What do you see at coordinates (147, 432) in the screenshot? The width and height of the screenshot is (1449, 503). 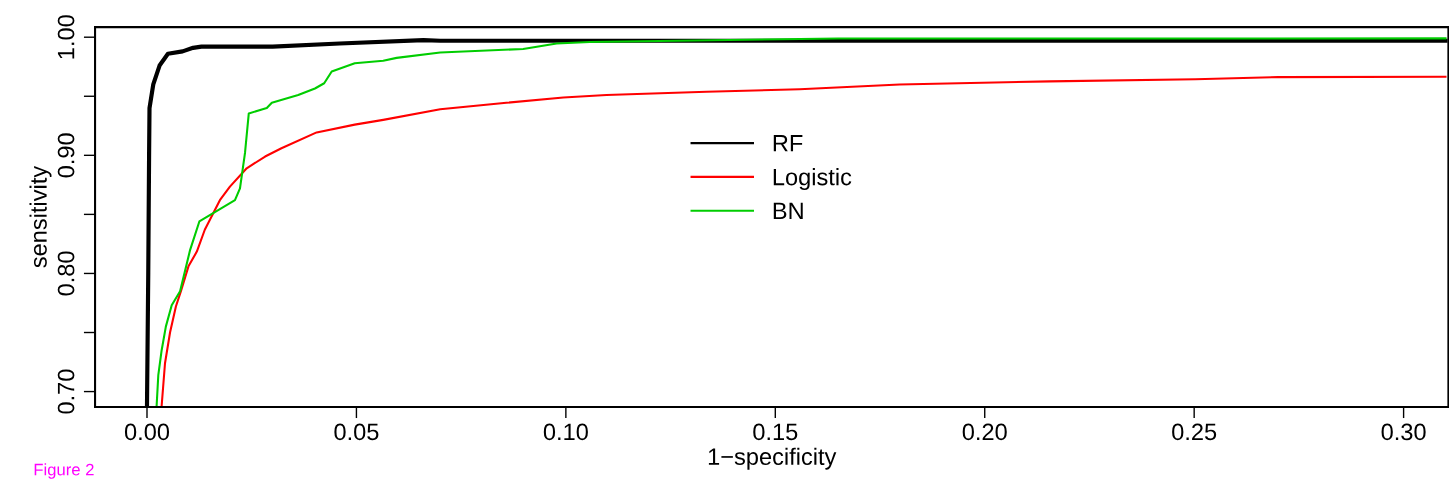 I see `x-tick-label: 0.00` at bounding box center [147, 432].